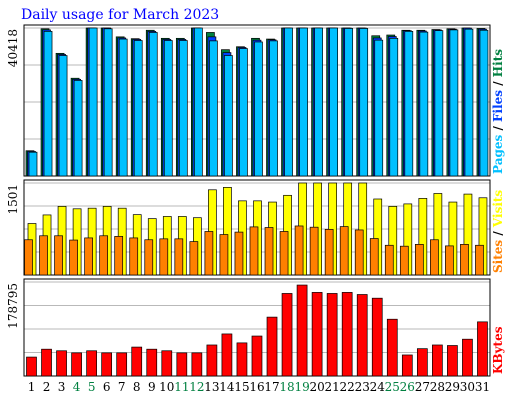 This screenshot has height=400, width=512. Describe the element at coordinates (378, 387) in the screenshot. I see `x-tick-day-24: 24` at that location.